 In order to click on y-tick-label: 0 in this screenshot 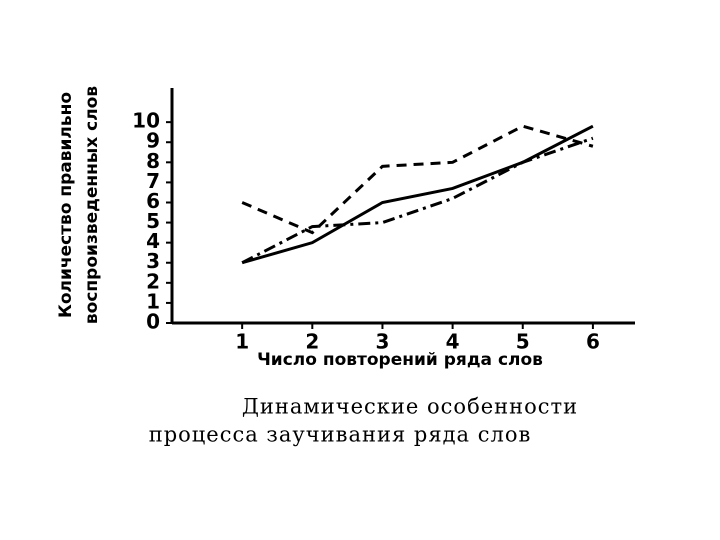, I will do `click(153, 322)`.